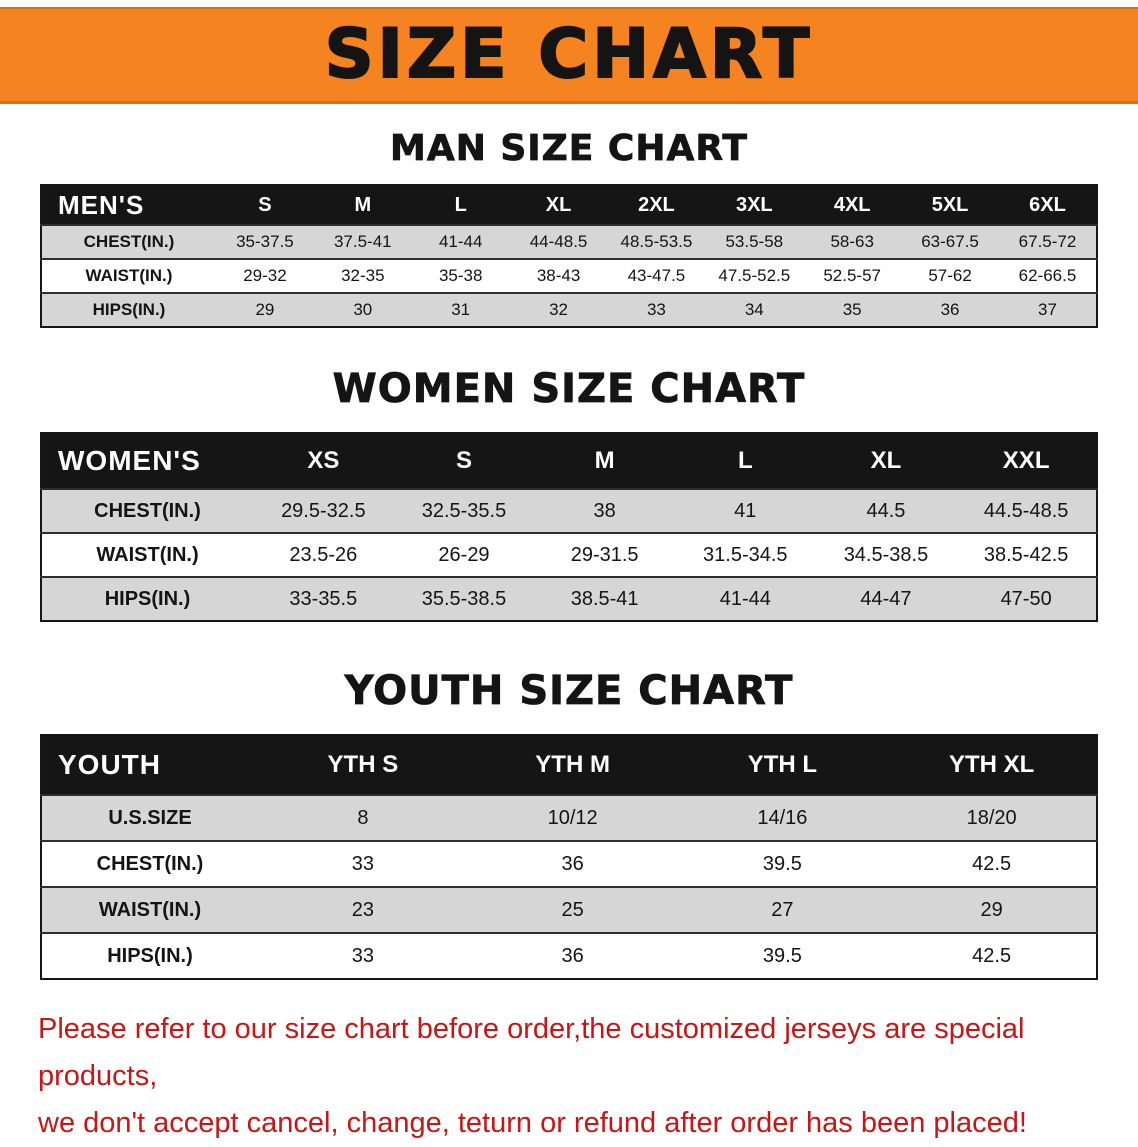  Describe the element at coordinates (464, 554) in the screenshot. I see `value-cell: 26-29` at that location.